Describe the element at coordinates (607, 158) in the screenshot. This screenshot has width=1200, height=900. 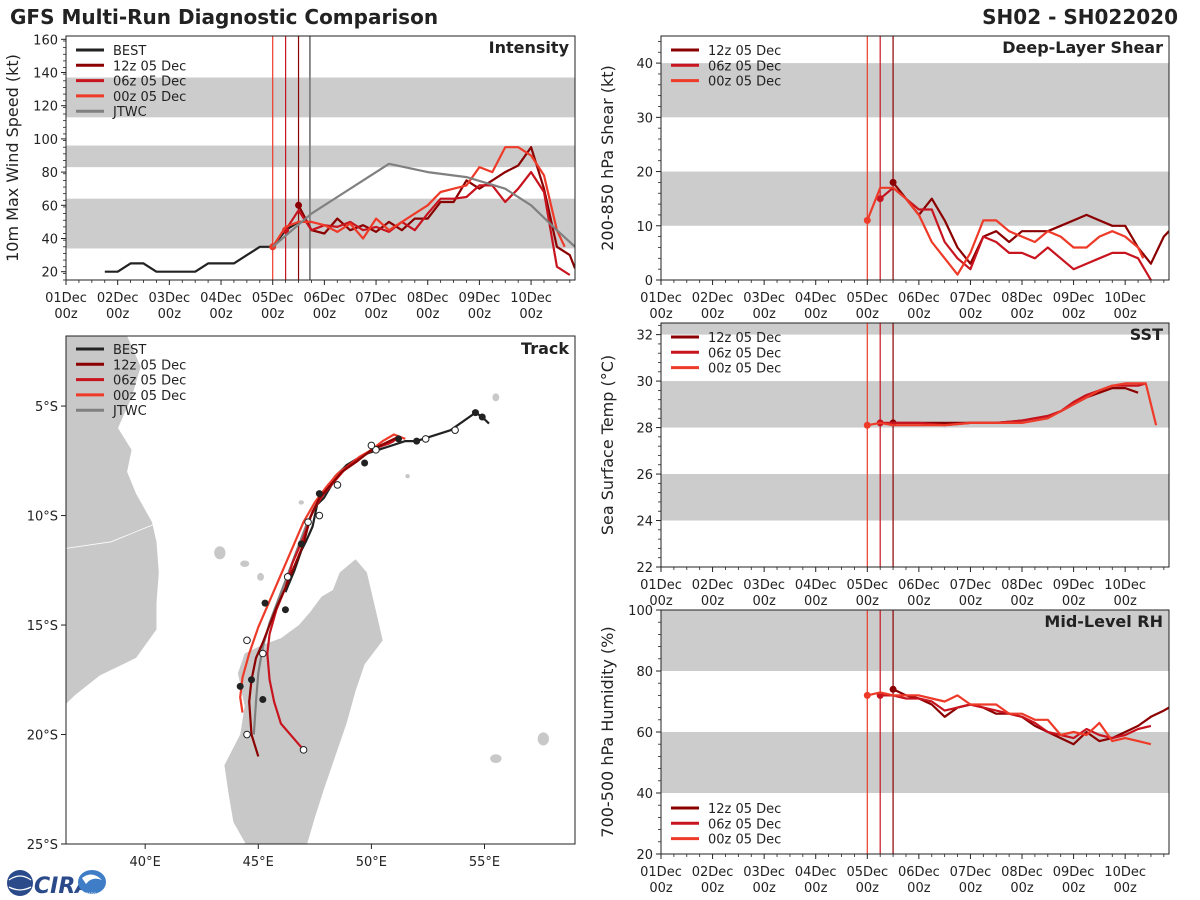
I see `y-axis-label: 200-850 hPa Shear (kt)` at that location.